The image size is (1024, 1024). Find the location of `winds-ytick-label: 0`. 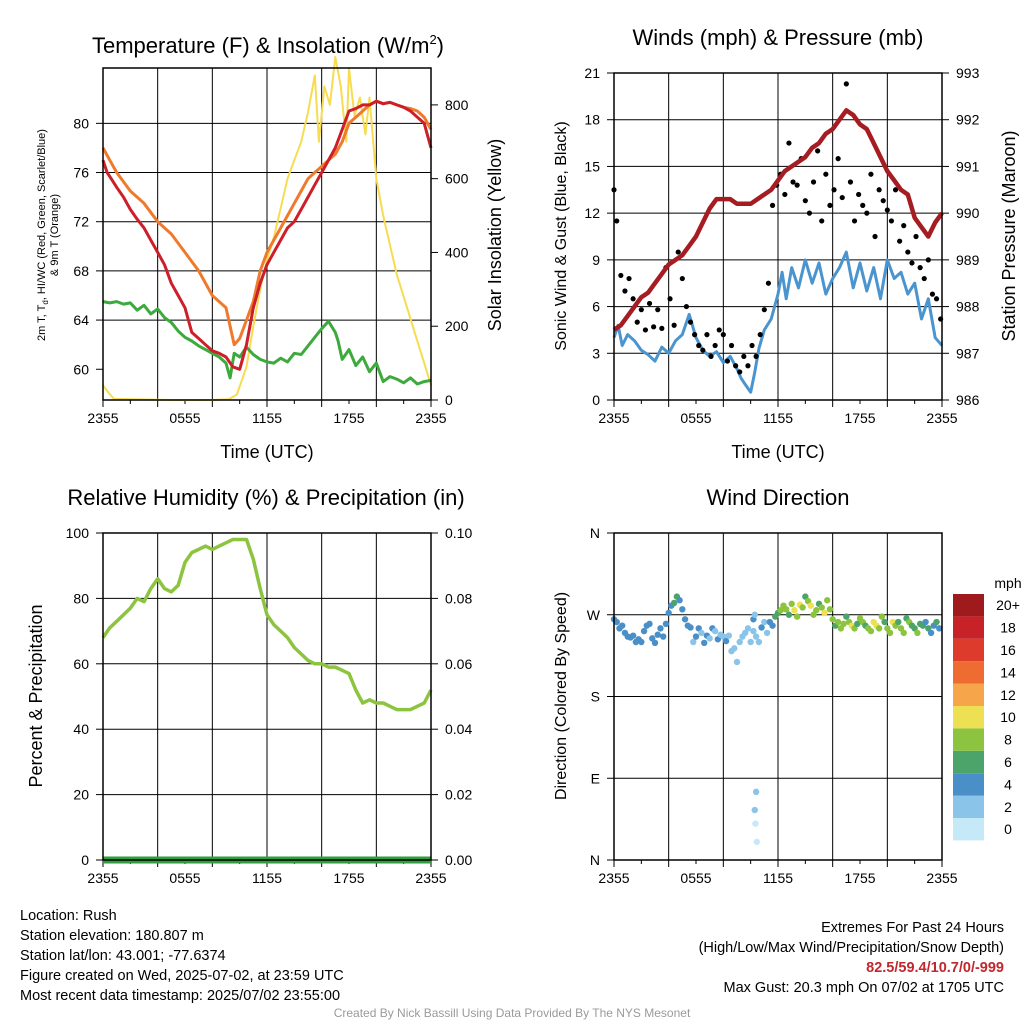

winds-ytick-label: 0 is located at coordinates (596, 400).